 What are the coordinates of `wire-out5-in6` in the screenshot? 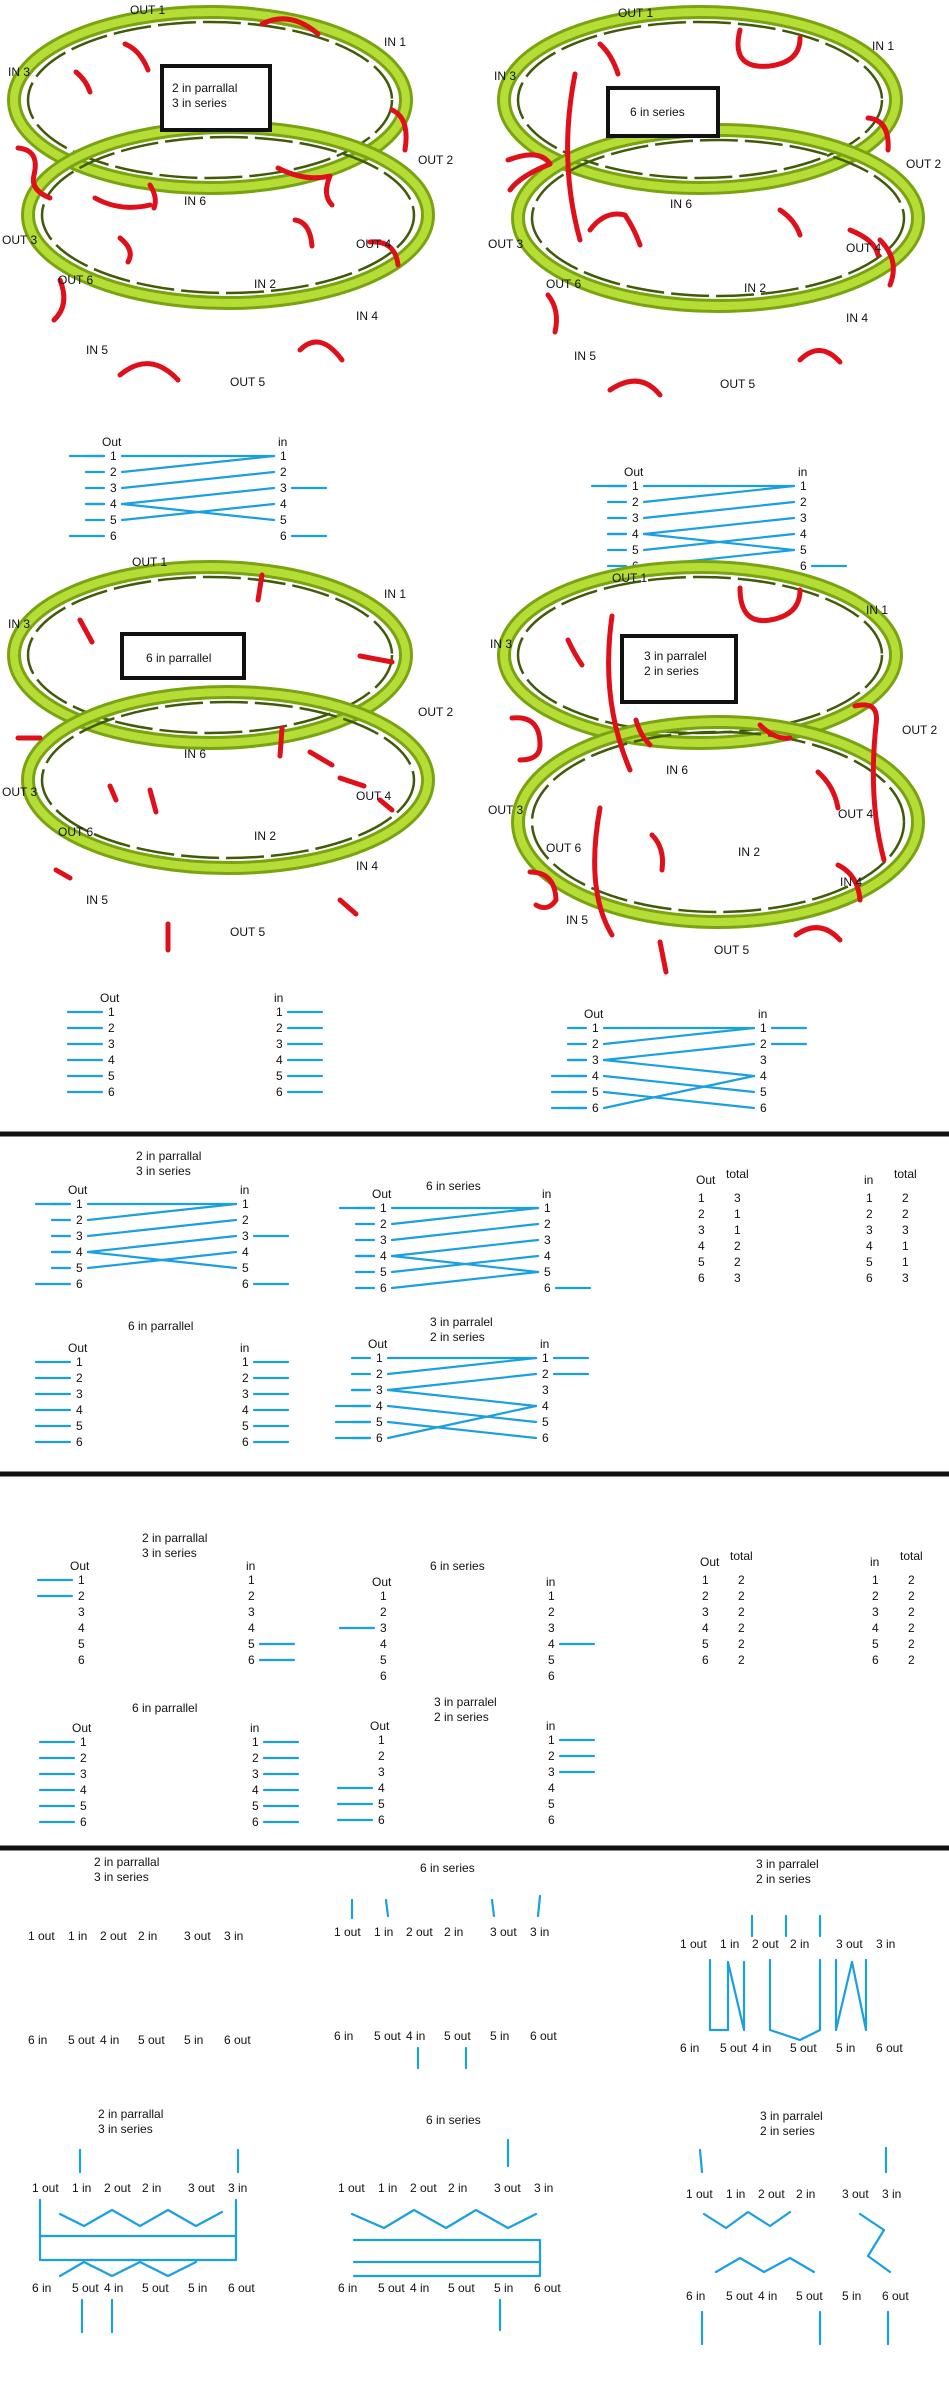 It's located at (679, 1100).